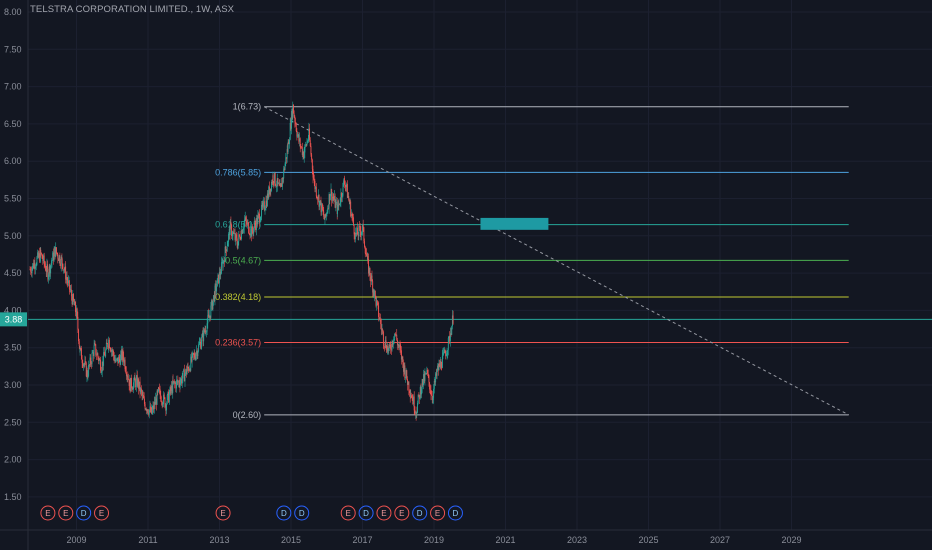 The height and width of the screenshot is (550, 932). I want to click on event-marker-circle, so click(66, 513).